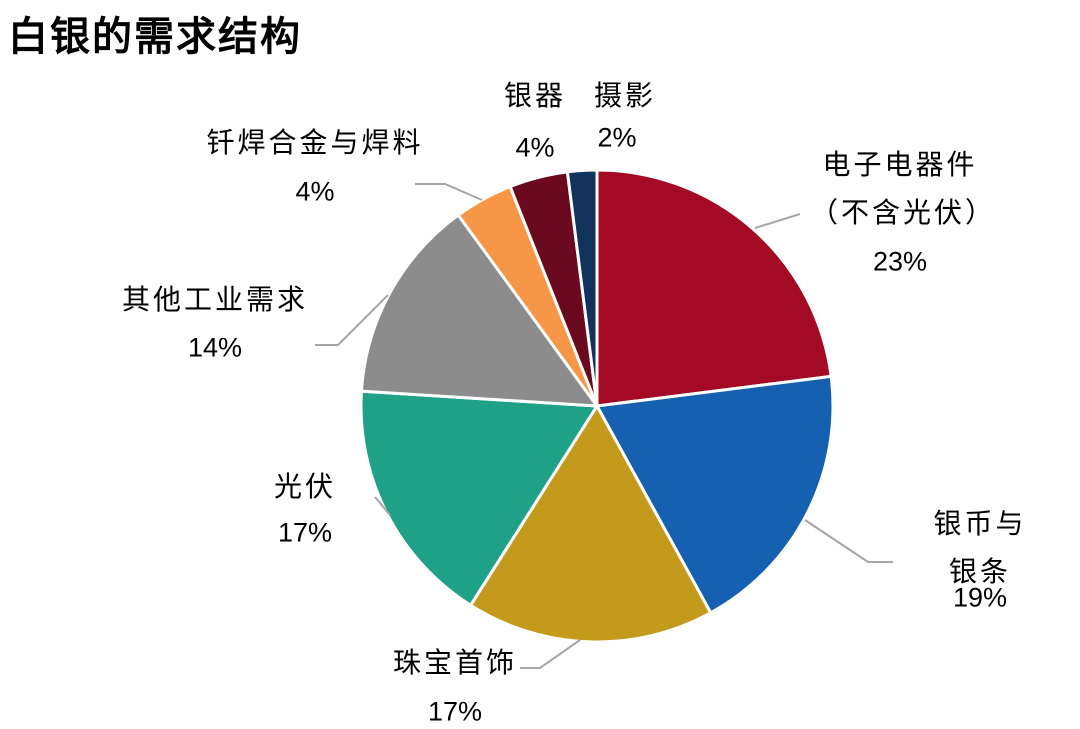  What do you see at coordinates (980, 597) in the screenshot?
I see `value-label: 19%` at bounding box center [980, 597].